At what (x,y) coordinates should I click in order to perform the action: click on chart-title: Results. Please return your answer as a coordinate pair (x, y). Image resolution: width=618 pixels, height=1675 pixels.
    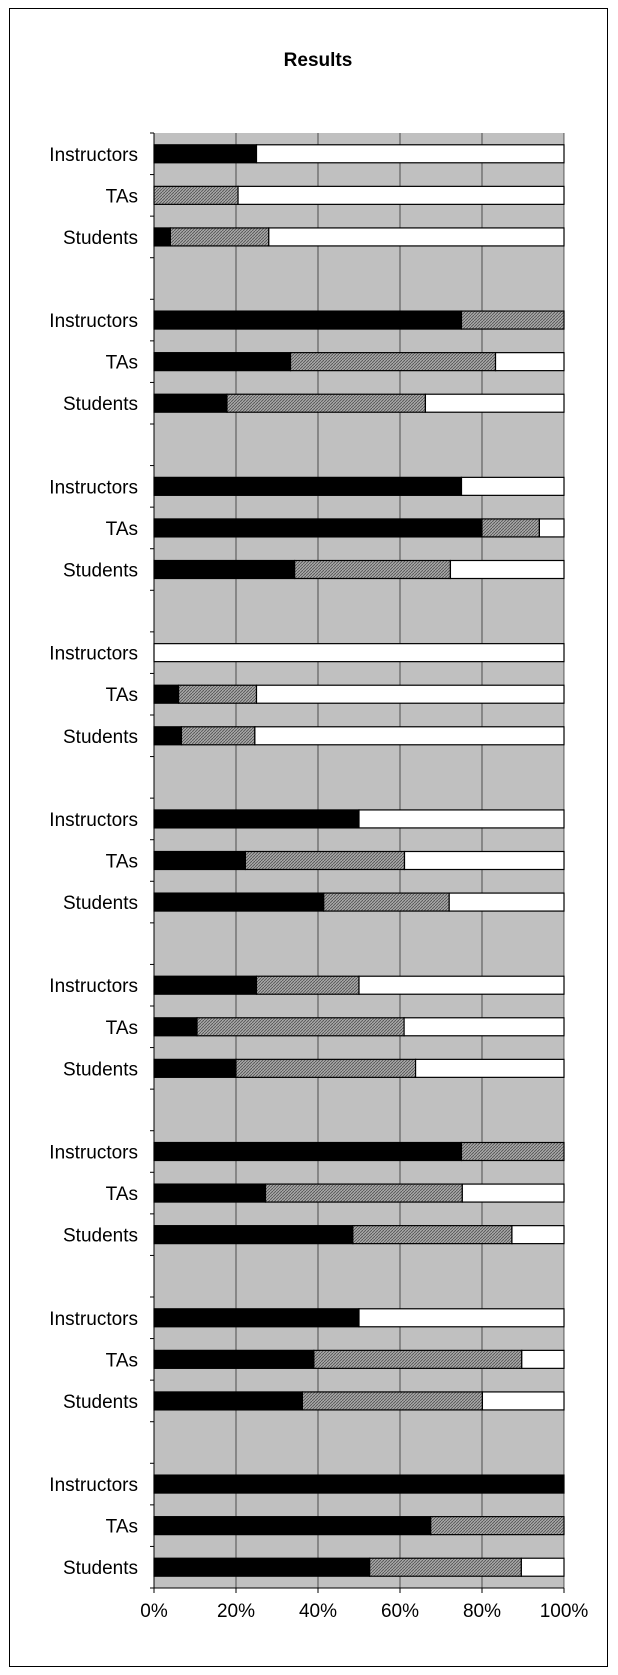
    Looking at the image, I should click on (318, 60).